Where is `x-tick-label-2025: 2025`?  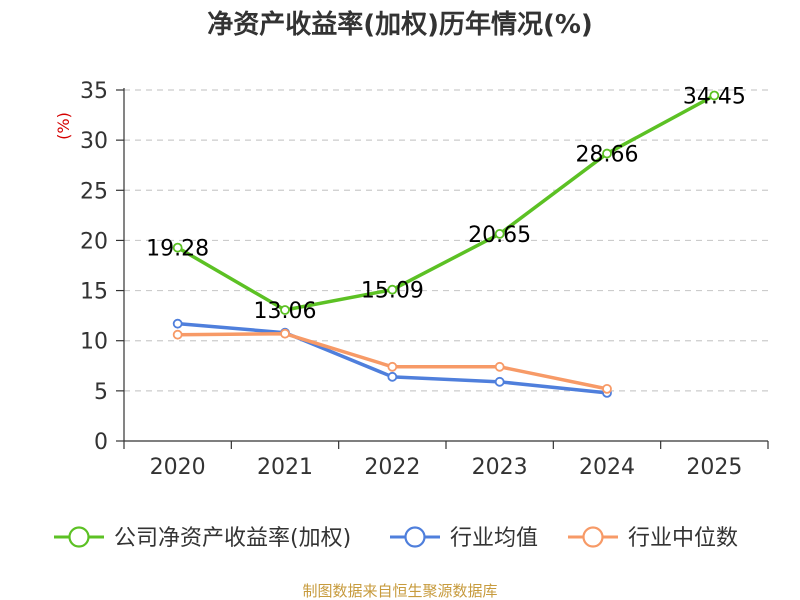
x-tick-label-2025: 2025 is located at coordinates (714, 467).